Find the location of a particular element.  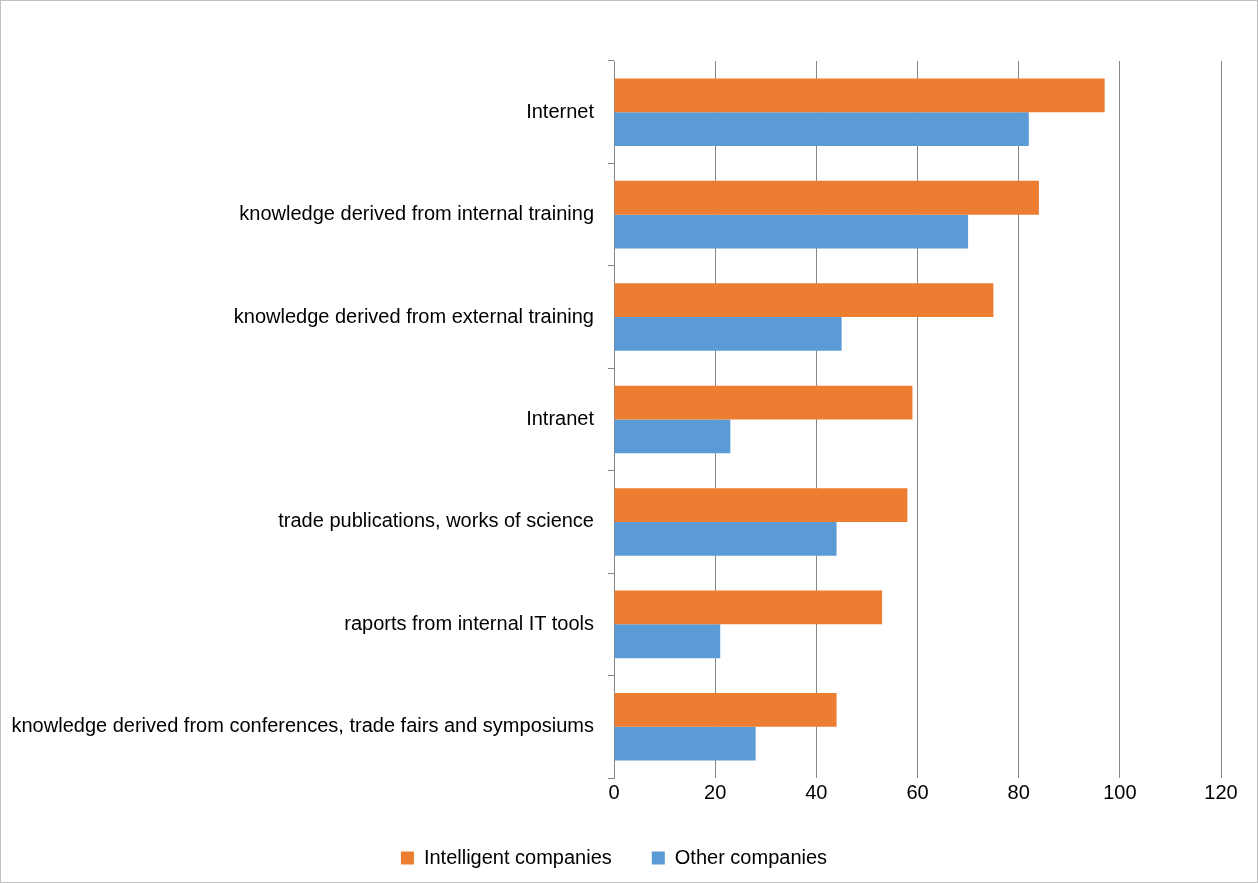

x-tick-label: 60 is located at coordinates (917, 791).